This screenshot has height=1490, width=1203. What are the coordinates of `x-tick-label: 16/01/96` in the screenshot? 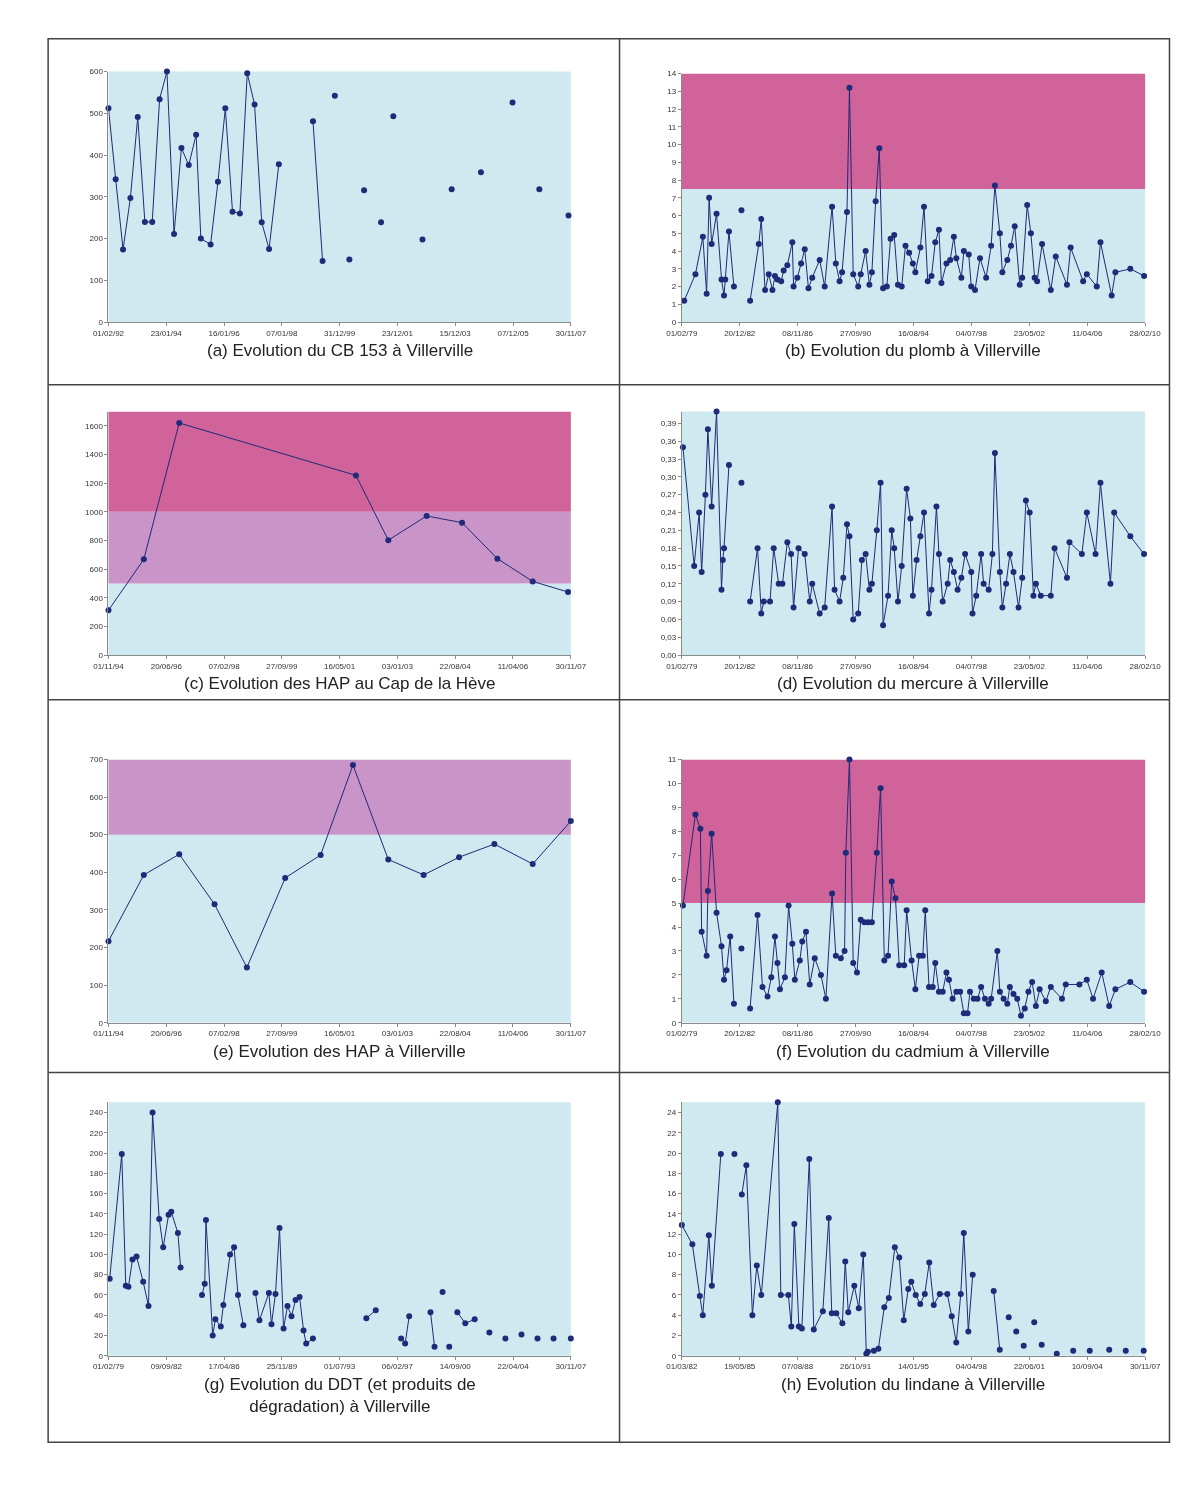 It's located at (224, 333).